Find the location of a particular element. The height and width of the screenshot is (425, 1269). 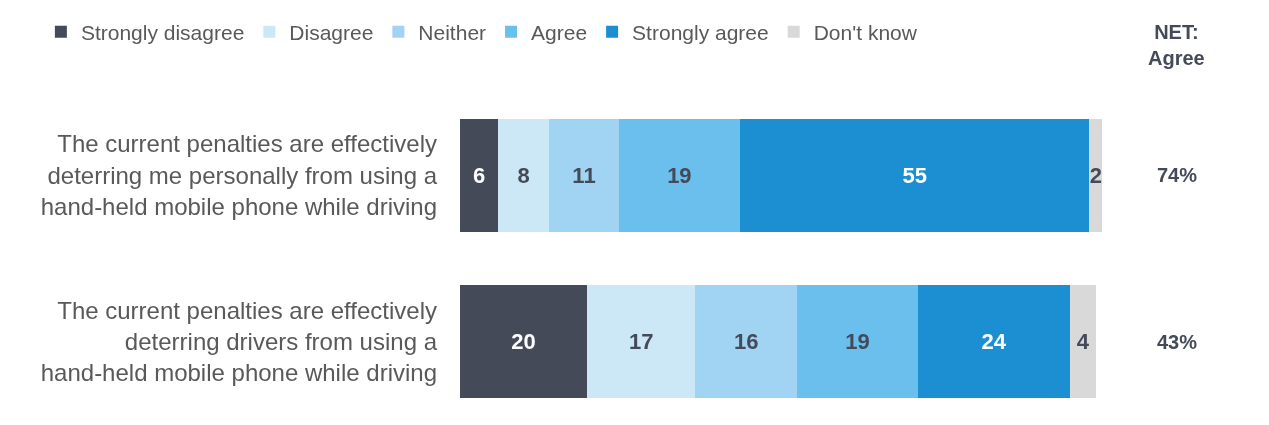

data-label: 11 is located at coordinates (584, 175).